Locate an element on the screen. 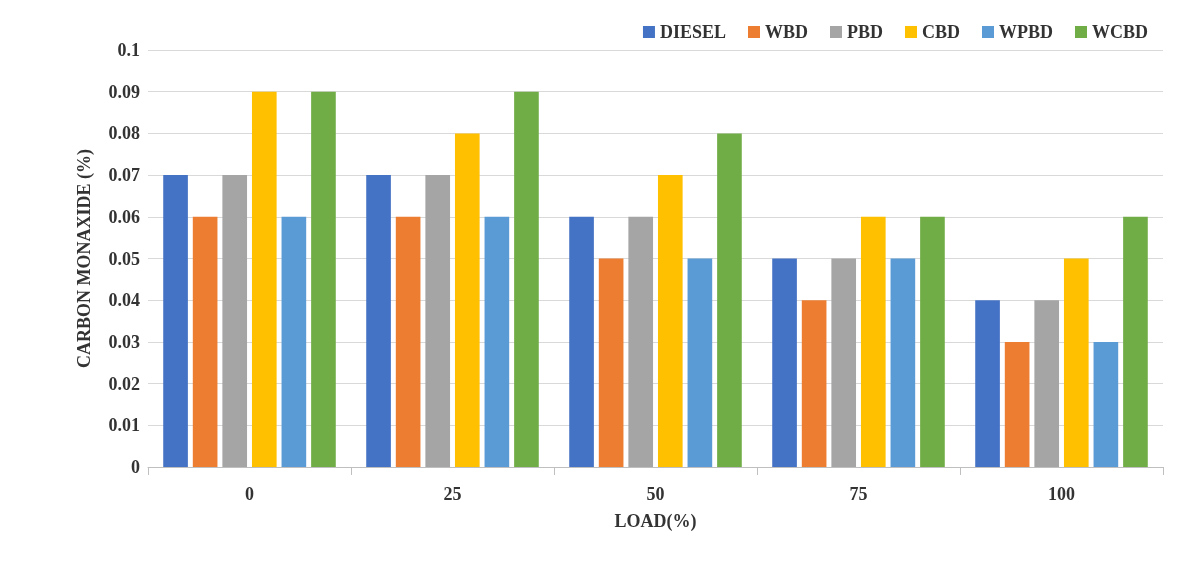 The width and height of the screenshot is (1191, 570). y-tick-label: 0.1 is located at coordinates (128, 50).